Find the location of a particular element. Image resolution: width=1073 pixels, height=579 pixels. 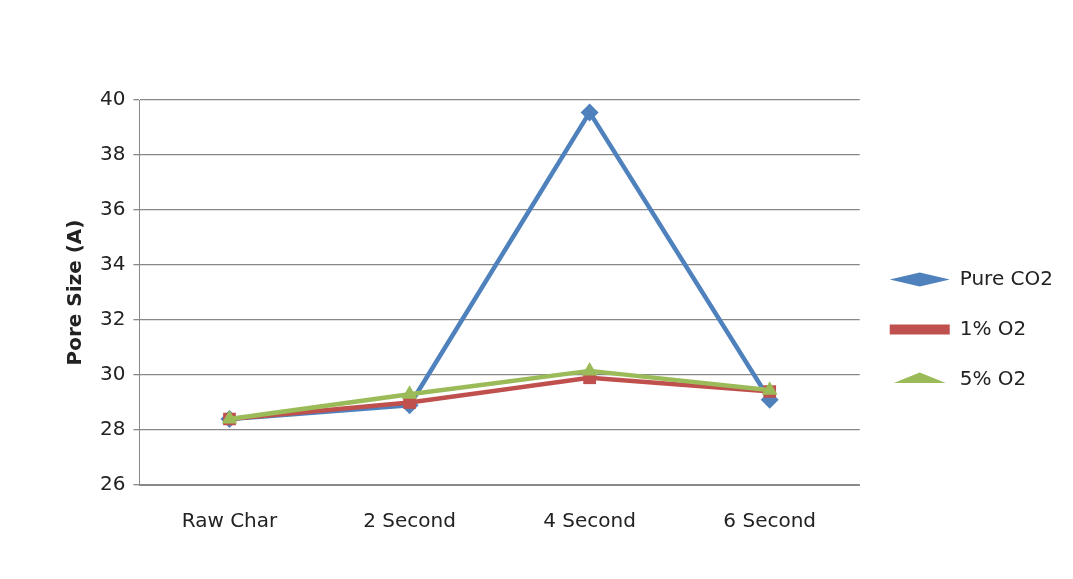

legend-label: 5% O2 is located at coordinates (993, 377).